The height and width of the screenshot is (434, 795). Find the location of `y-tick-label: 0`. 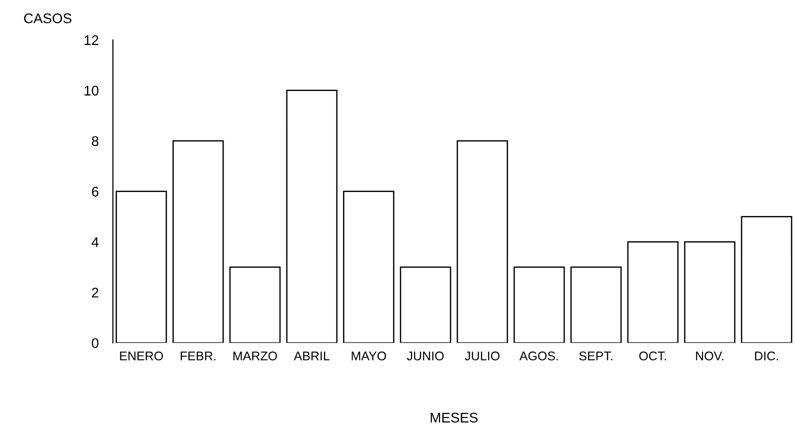

y-tick-label: 0 is located at coordinates (95, 343).